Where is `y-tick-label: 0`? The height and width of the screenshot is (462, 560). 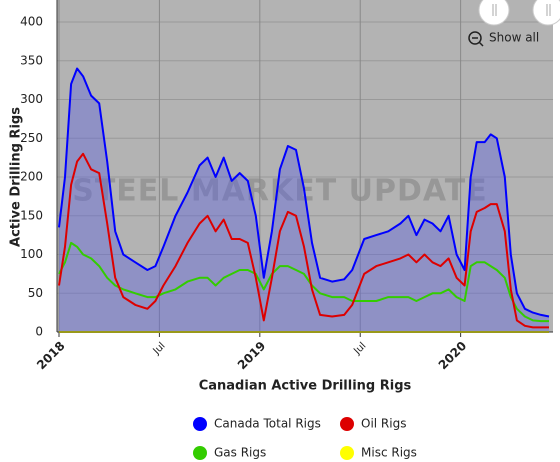 y-tick-label: 0 is located at coordinates (39, 332).